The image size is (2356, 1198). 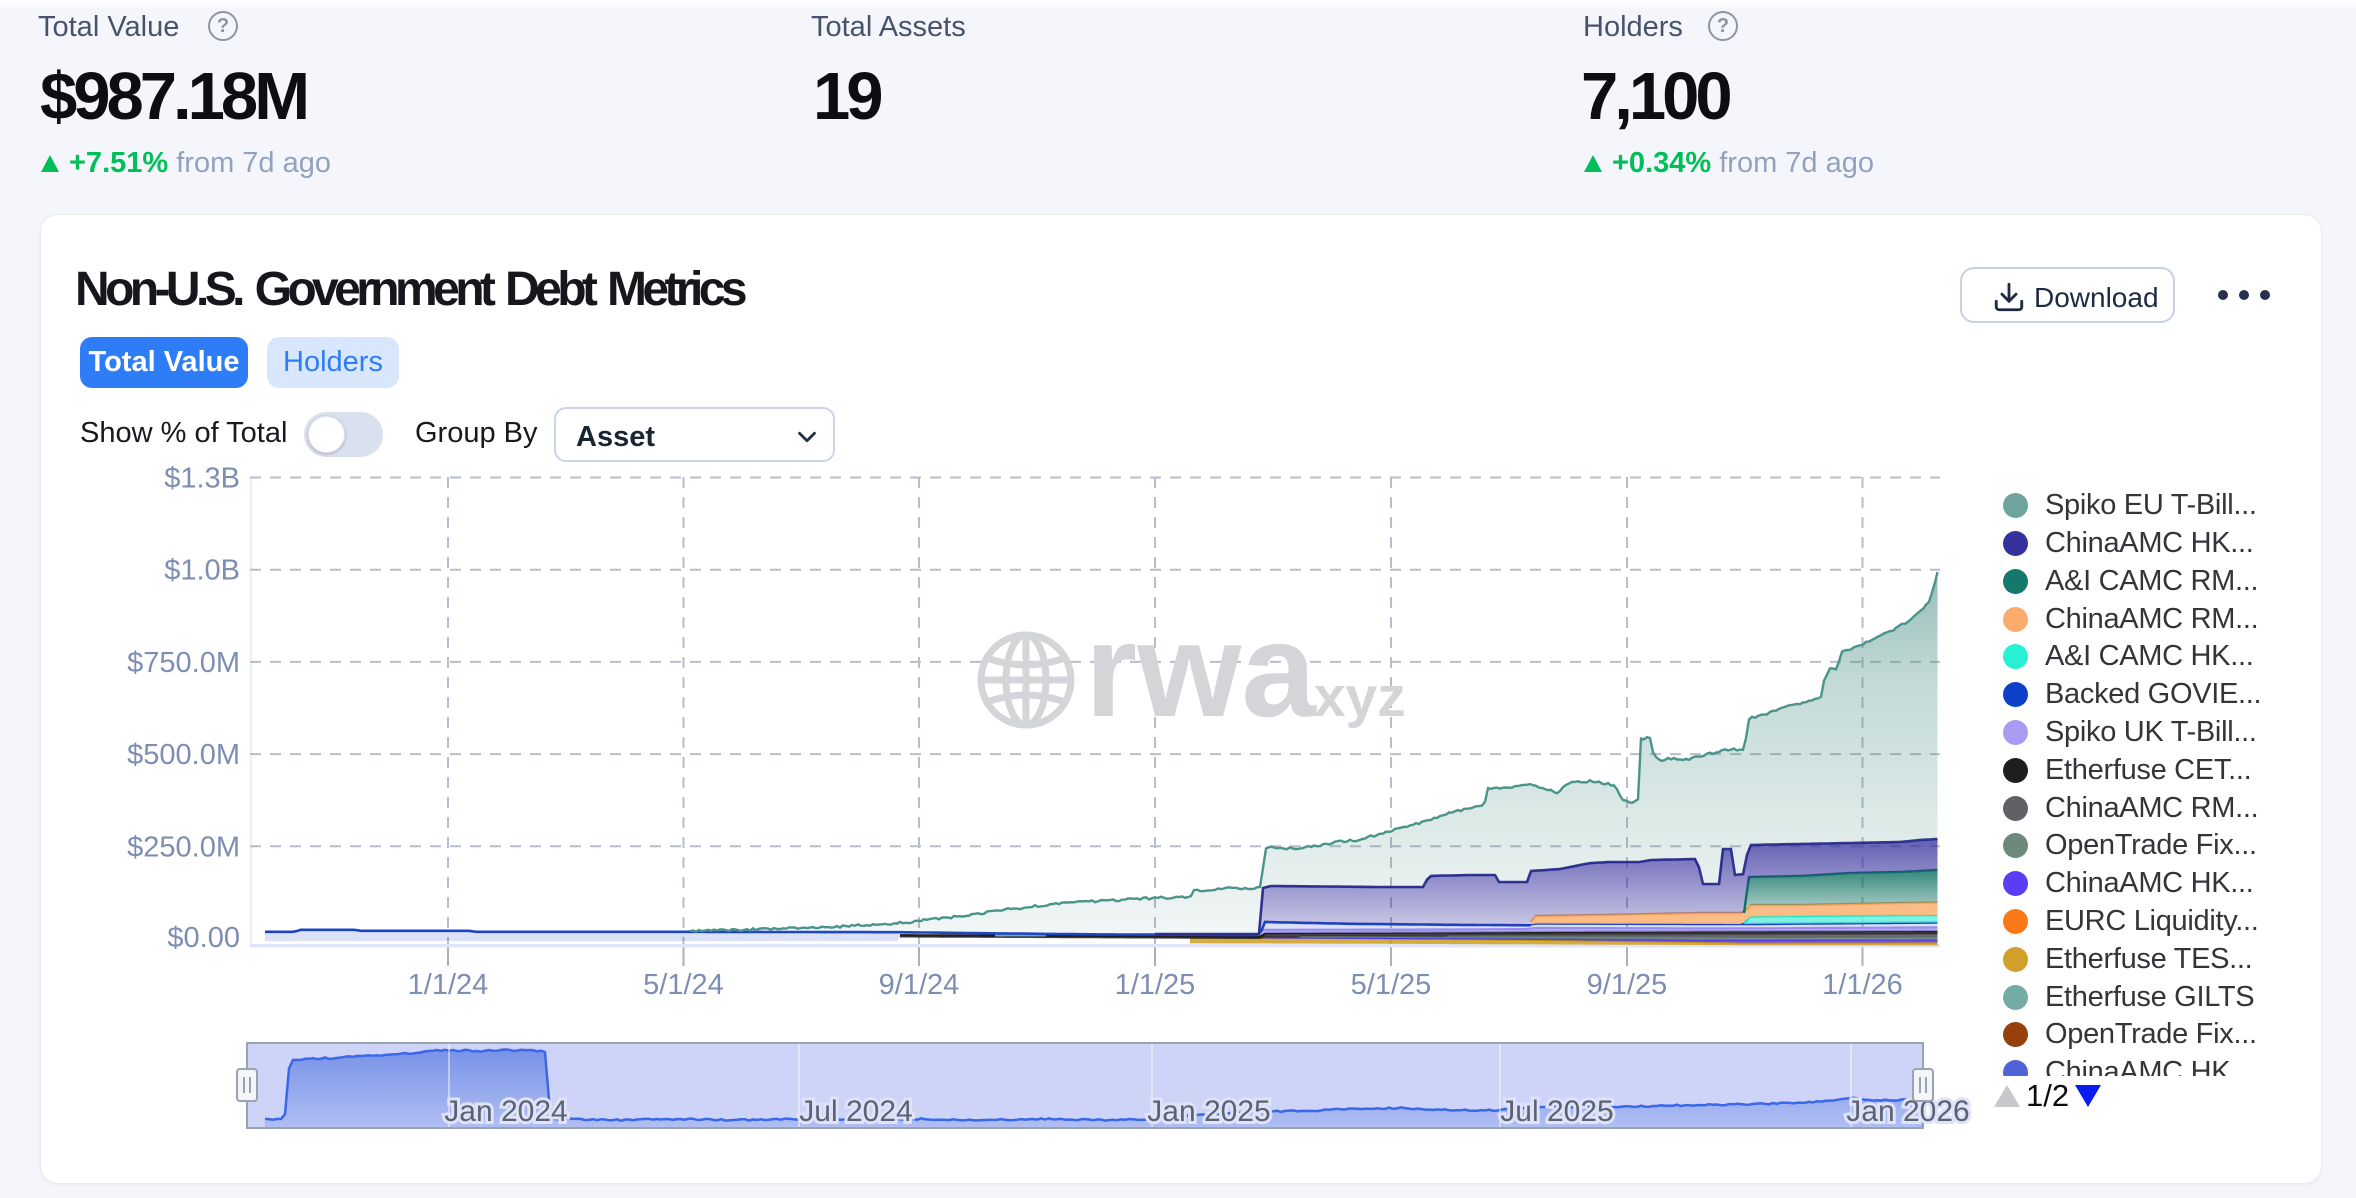 What do you see at coordinates (183, 847) in the screenshot?
I see `svg-text: $250.0M` at bounding box center [183, 847].